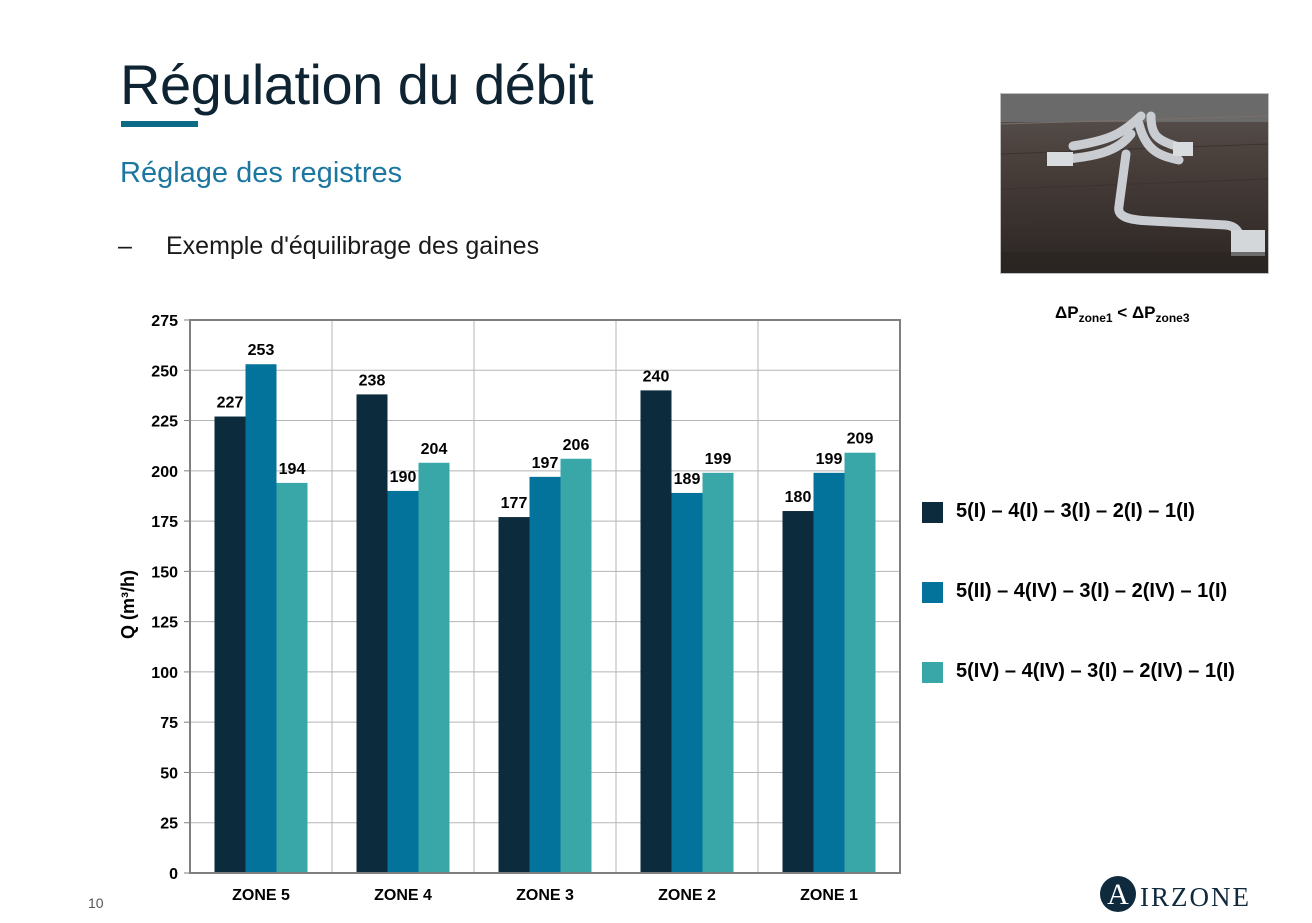 This screenshot has height=923, width=1312. I want to click on y-axis-label: Q (m³/h), so click(128, 604).